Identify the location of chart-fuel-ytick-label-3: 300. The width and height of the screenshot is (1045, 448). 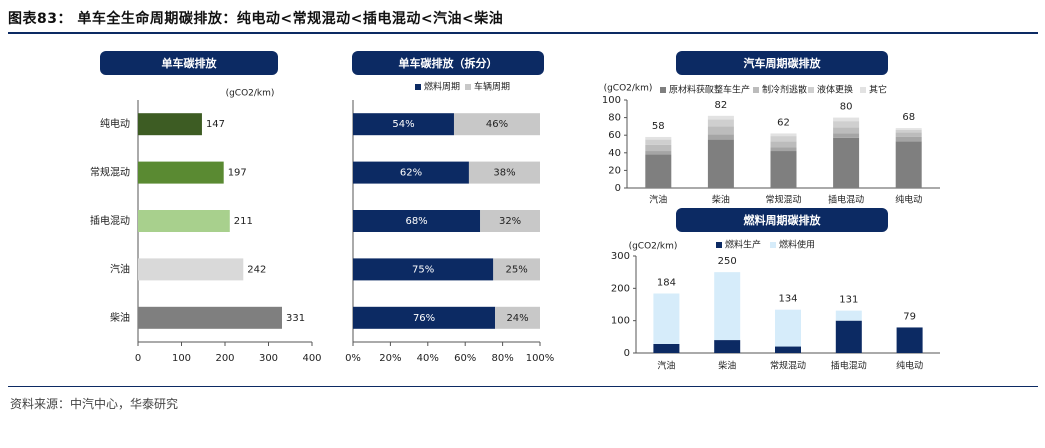
(620, 256).